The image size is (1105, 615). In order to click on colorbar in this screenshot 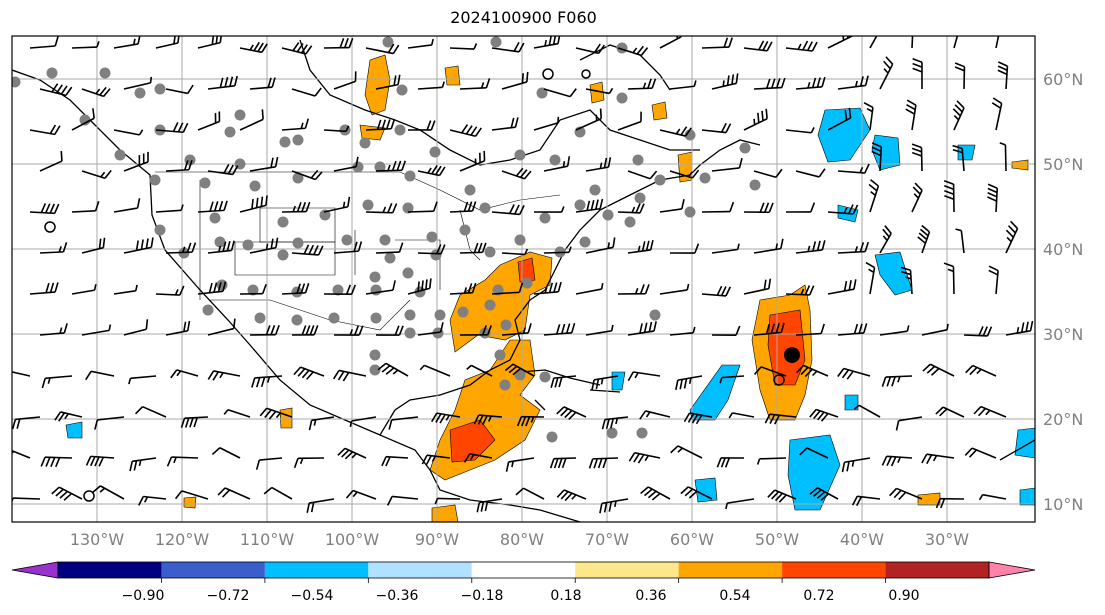, I will do `click(523, 572)`.